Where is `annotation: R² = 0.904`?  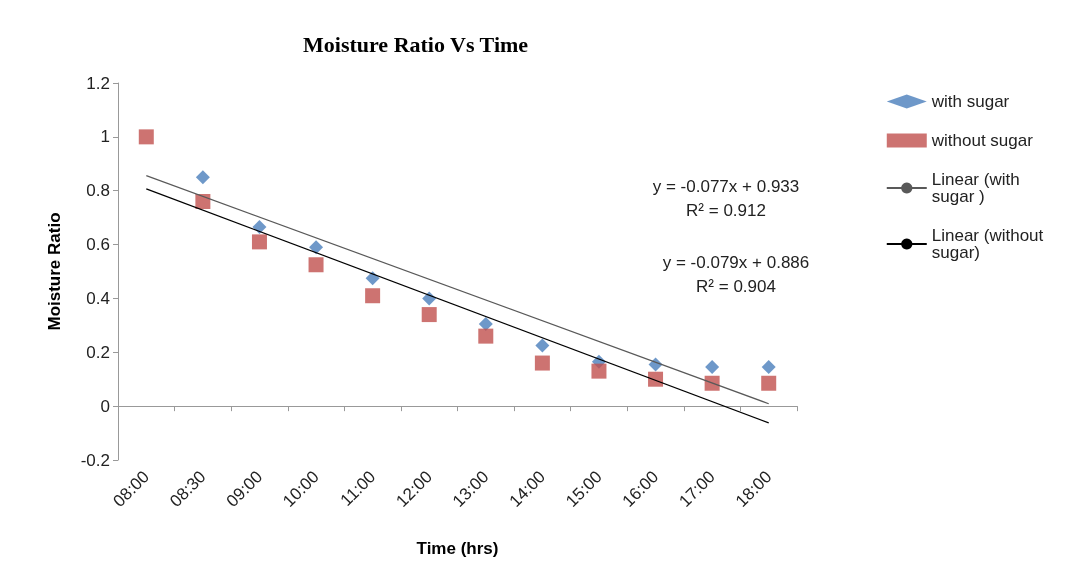
annotation: R² = 0.904 is located at coordinates (736, 286).